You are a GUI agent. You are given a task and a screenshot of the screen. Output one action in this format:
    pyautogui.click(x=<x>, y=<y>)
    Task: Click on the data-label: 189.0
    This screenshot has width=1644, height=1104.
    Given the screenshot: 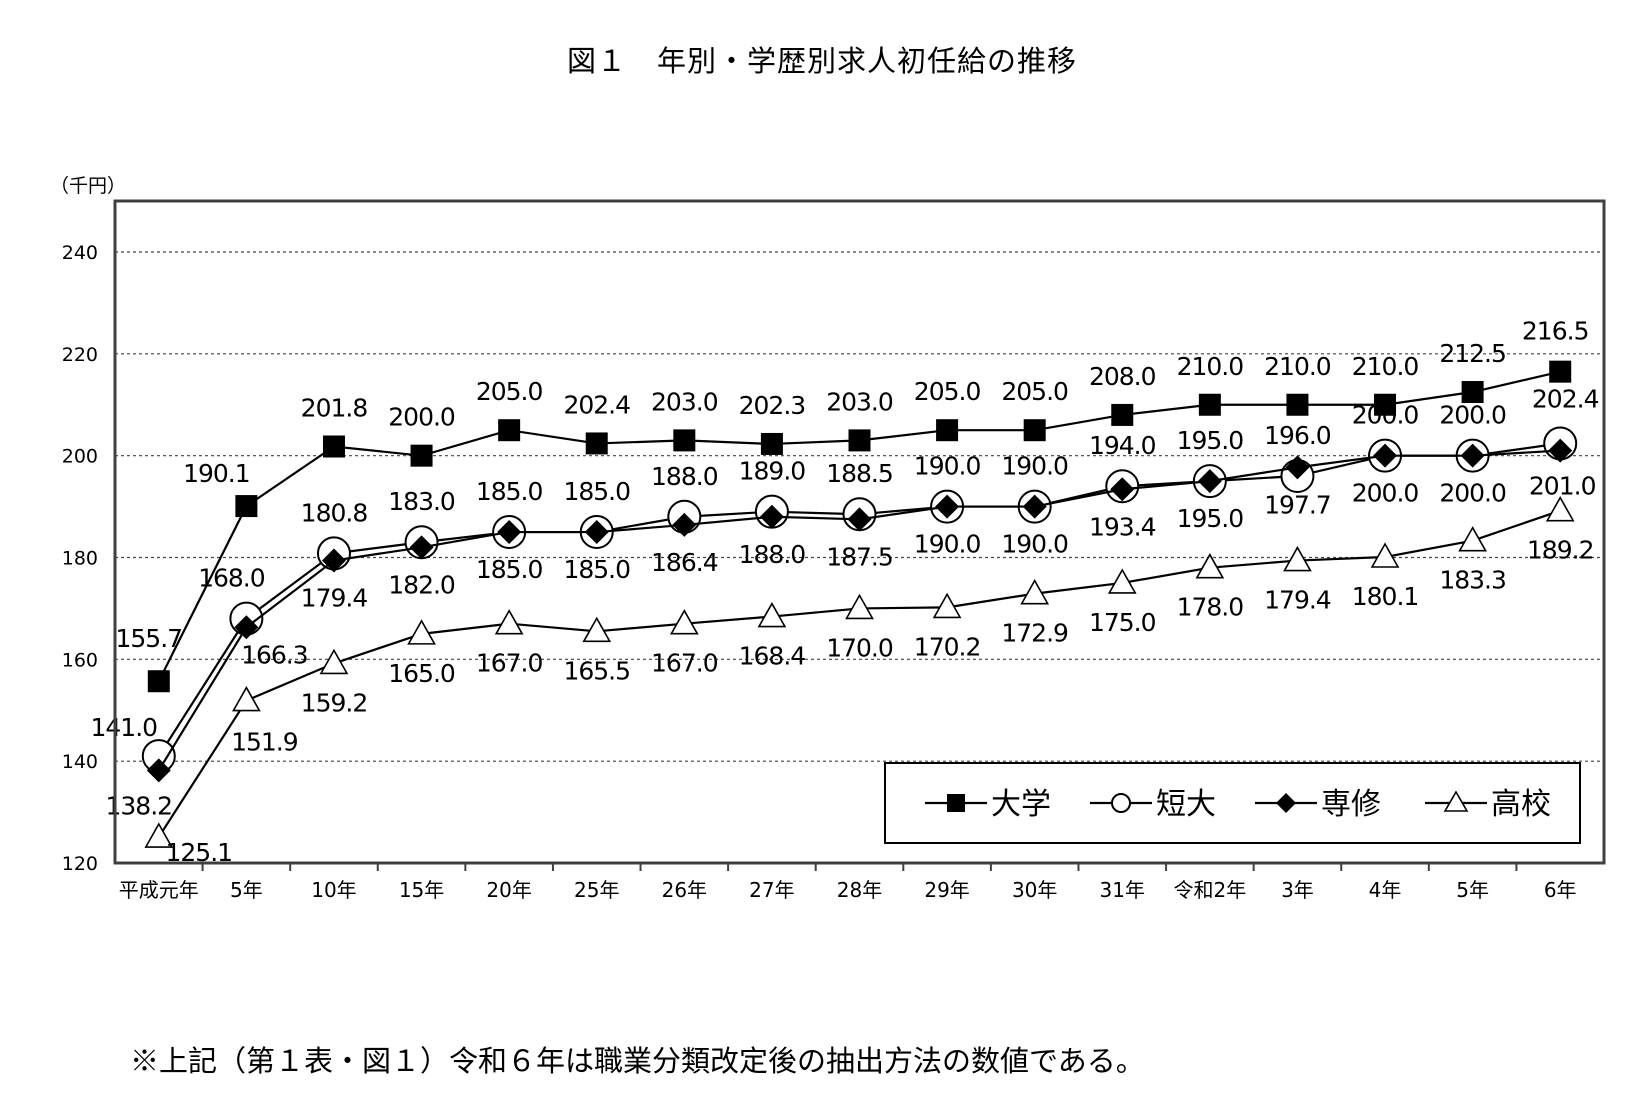 What is the action you would take?
    pyautogui.click(x=772, y=471)
    